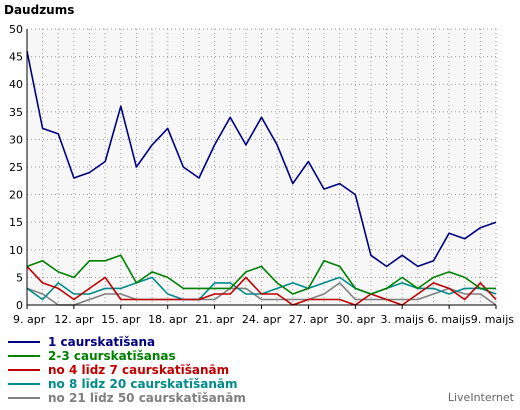  What do you see at coordinates (138, 370) in the screenshot?
I see `legend-label: no 4 līdz 7 caurskatīšanām` at bounding box center [138, 370].